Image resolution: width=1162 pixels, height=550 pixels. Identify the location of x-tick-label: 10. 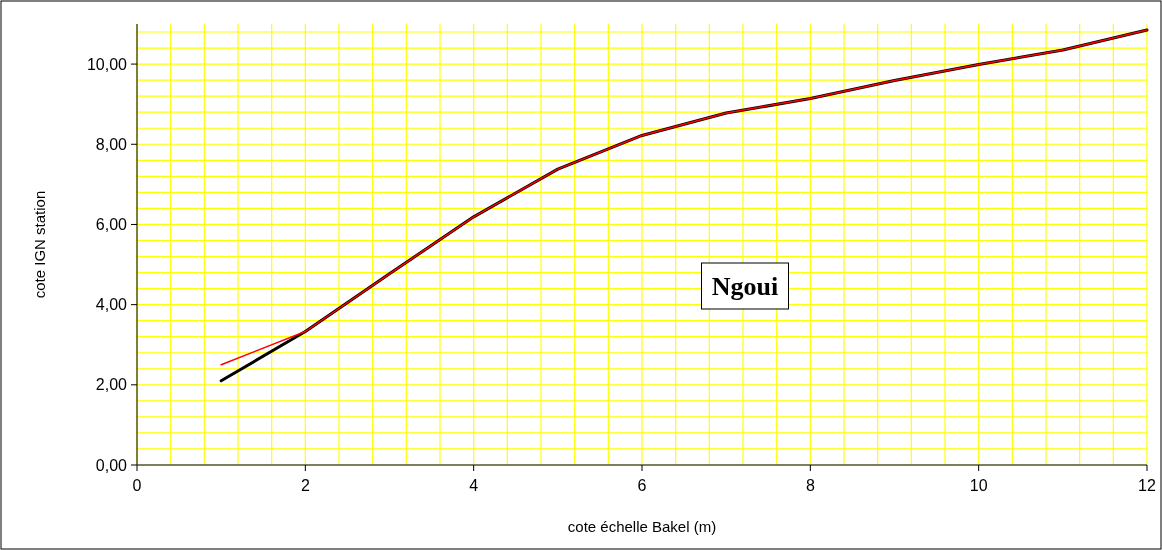
(978, 485).